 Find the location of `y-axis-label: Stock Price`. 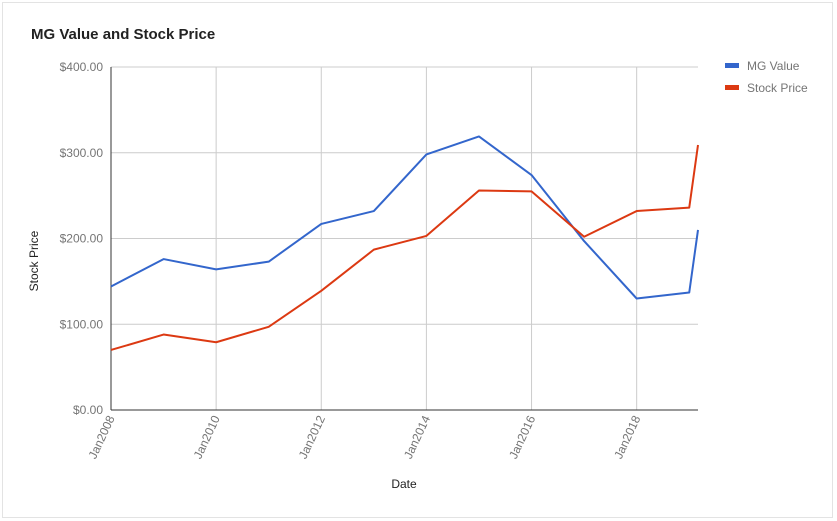

y-axis-label: Stock Price is located at coordinates (34, 260).